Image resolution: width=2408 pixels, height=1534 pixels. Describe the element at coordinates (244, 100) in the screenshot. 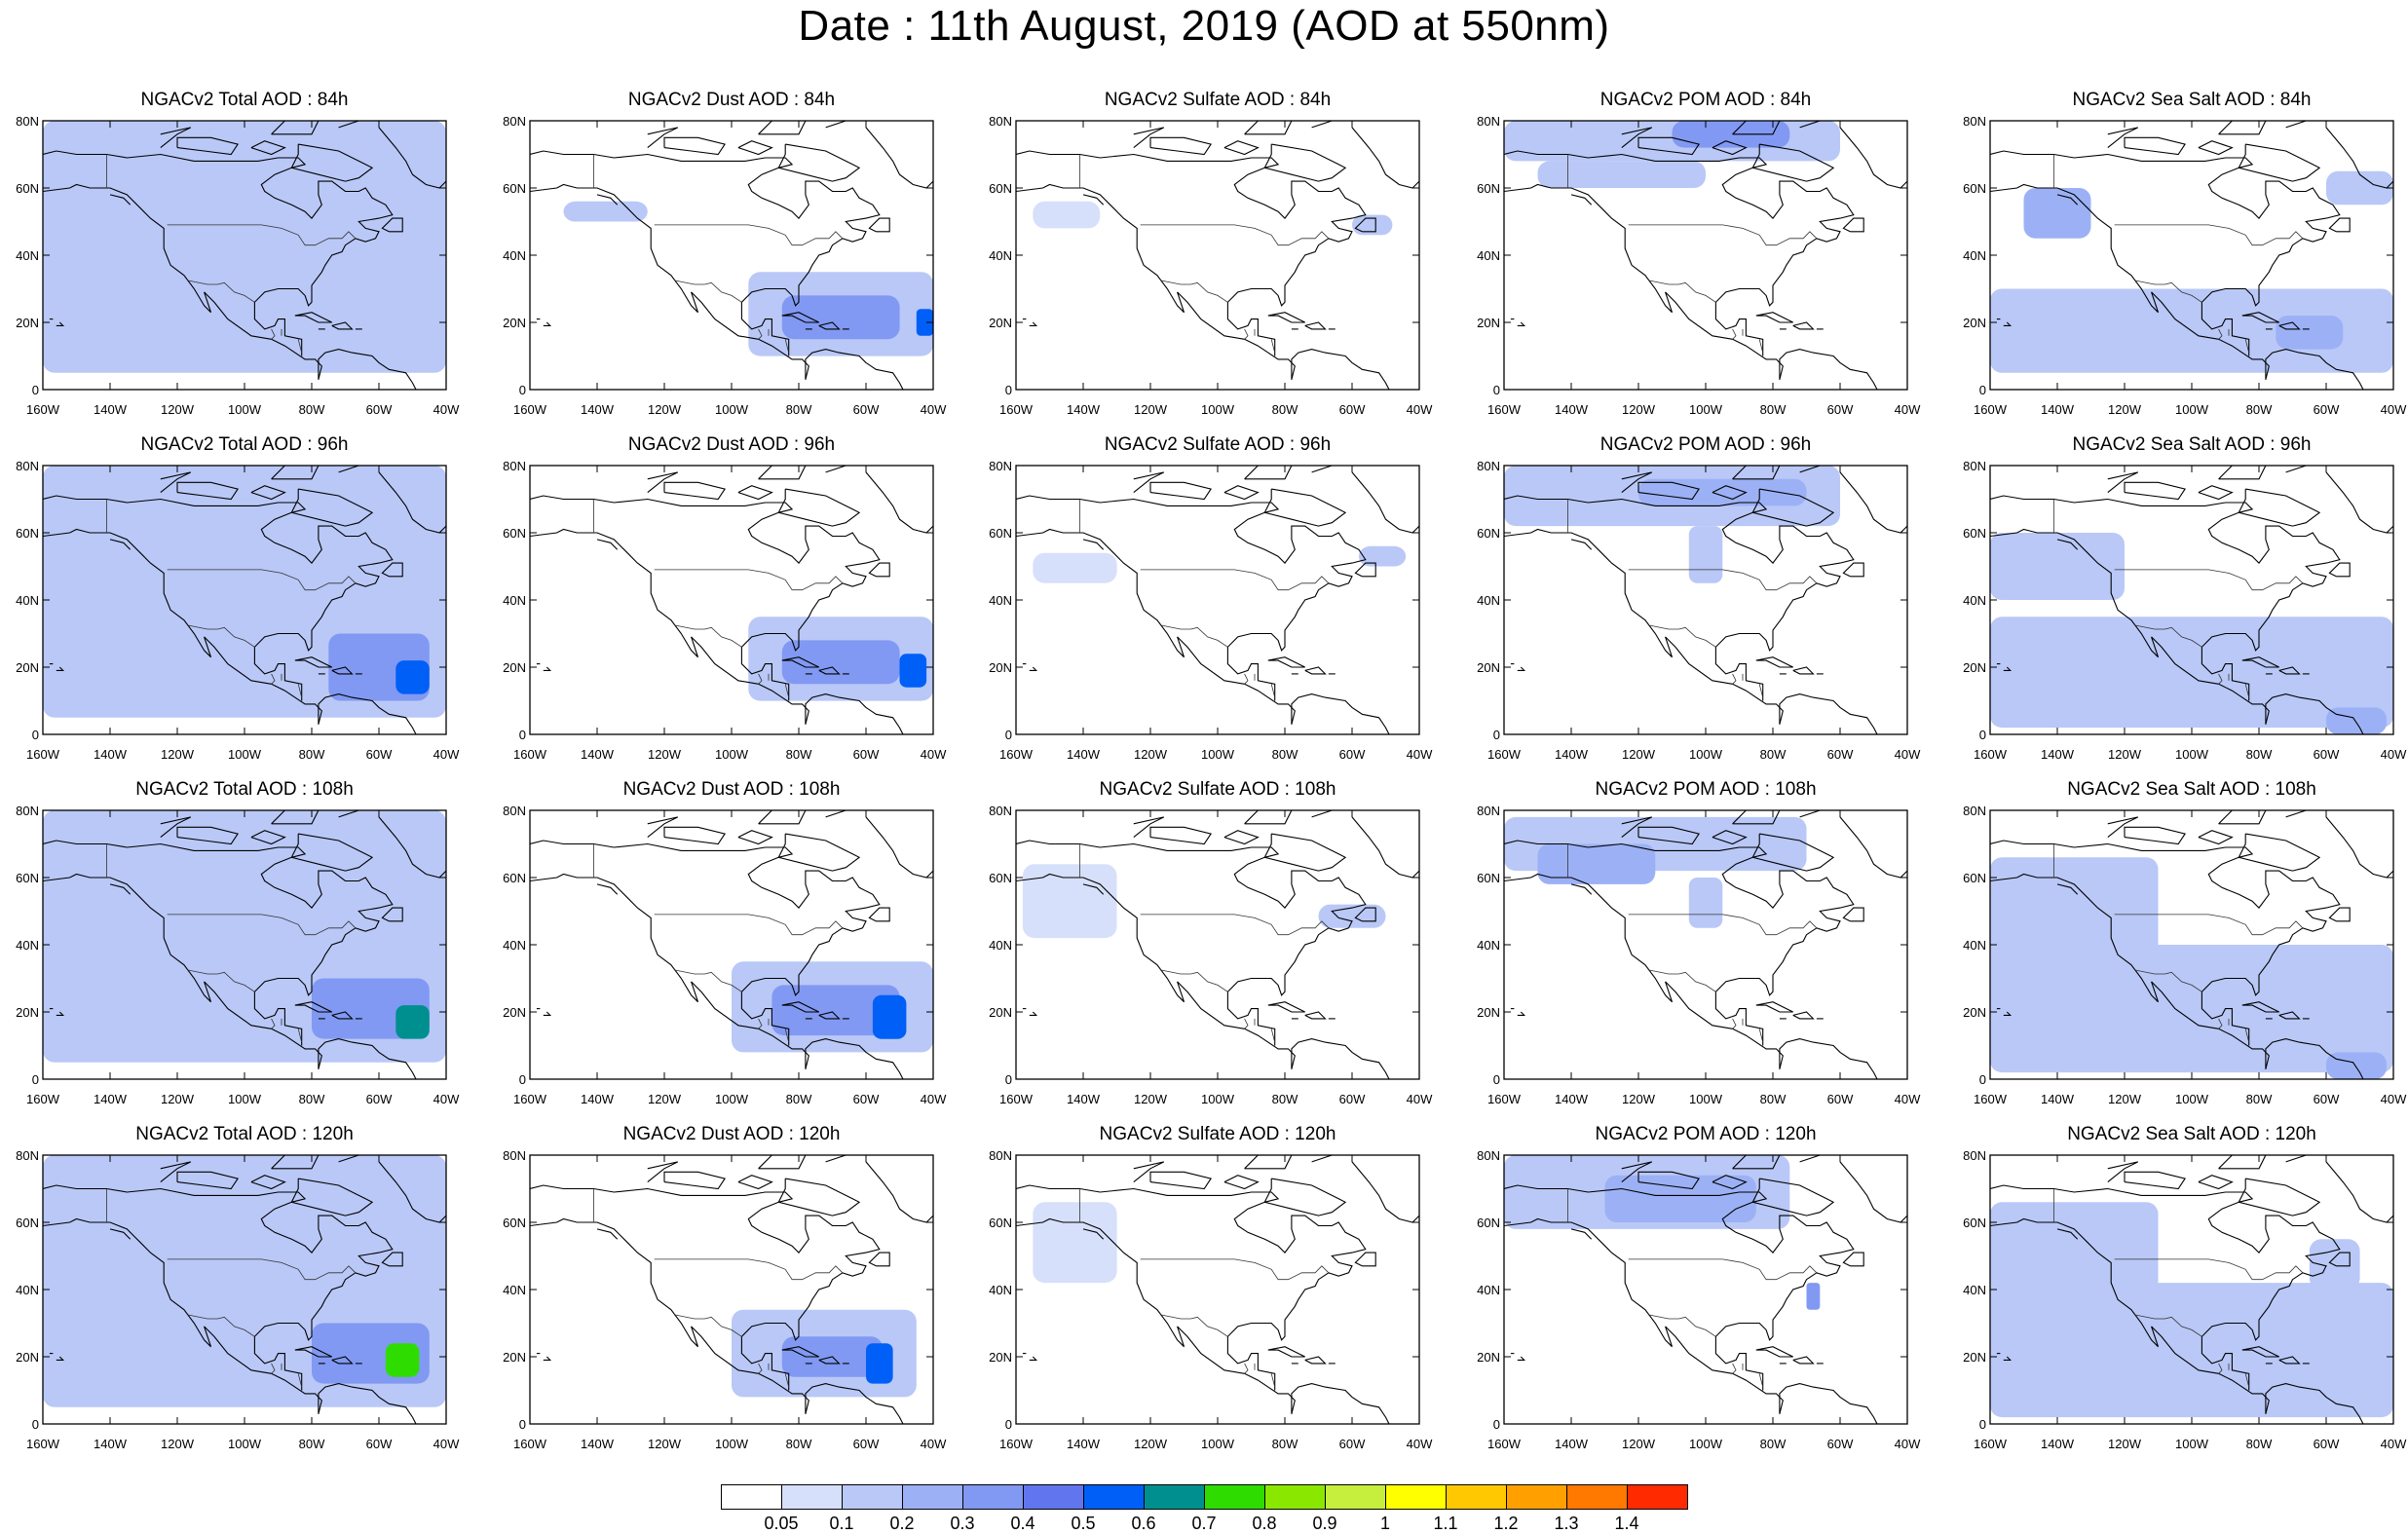

I see `panel-title: NGACv2 Total AOD : 84h` at that location.